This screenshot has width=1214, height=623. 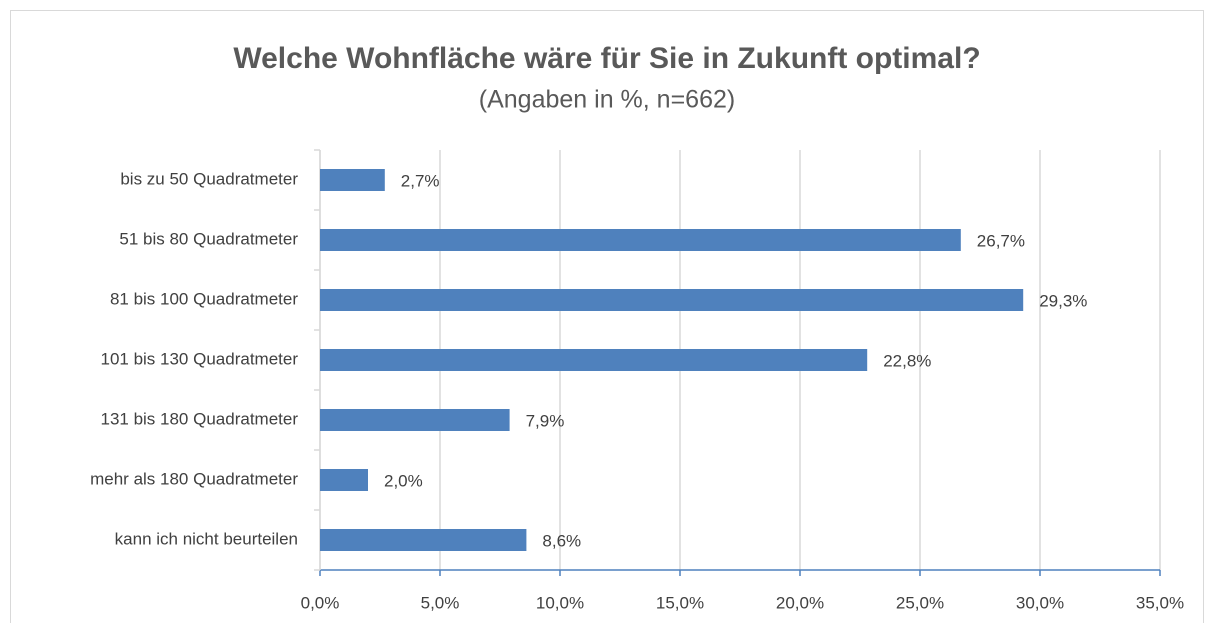 I want to click on y-tick-label: bis zu 50 Quadratmeter, so click(x=209, y=178).